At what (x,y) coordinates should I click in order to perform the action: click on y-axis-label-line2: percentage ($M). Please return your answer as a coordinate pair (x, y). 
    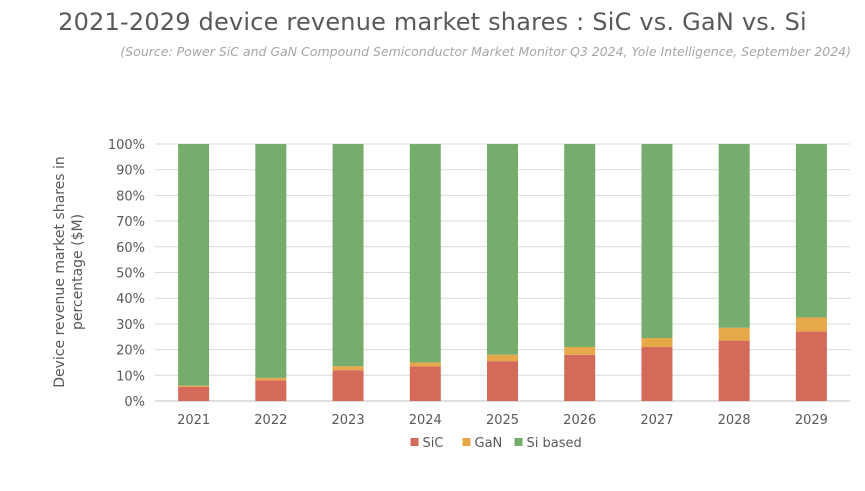
    Looking at the image, I should click on (78, 272).